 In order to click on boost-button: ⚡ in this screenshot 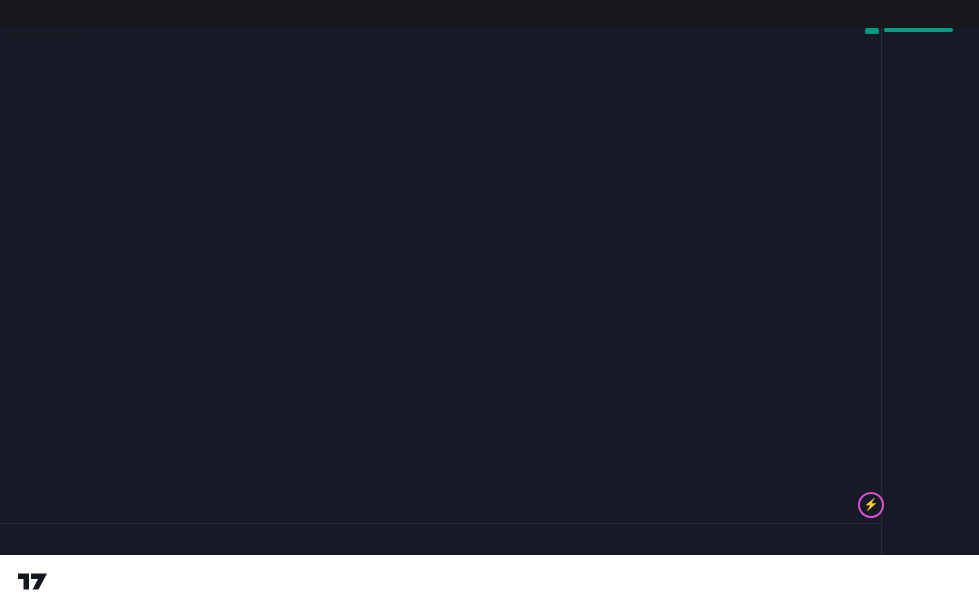, I will do `click(871, 505)`.